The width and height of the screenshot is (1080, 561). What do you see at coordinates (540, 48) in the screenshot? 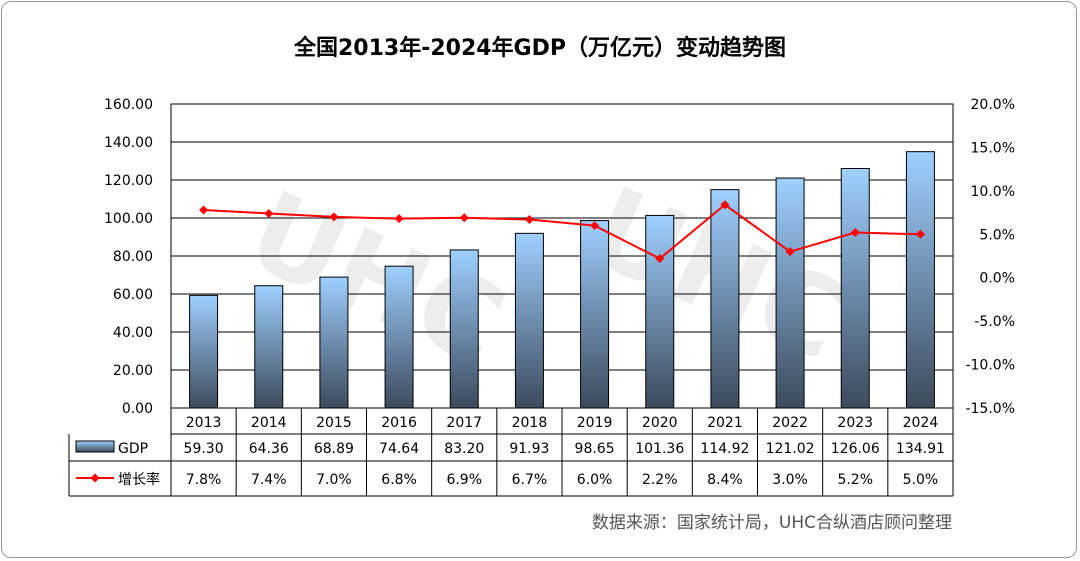
I see `chart-title: 全国2013年-2024年GDP（万亿元）变动趋势图` at bounding box center [540, 48].